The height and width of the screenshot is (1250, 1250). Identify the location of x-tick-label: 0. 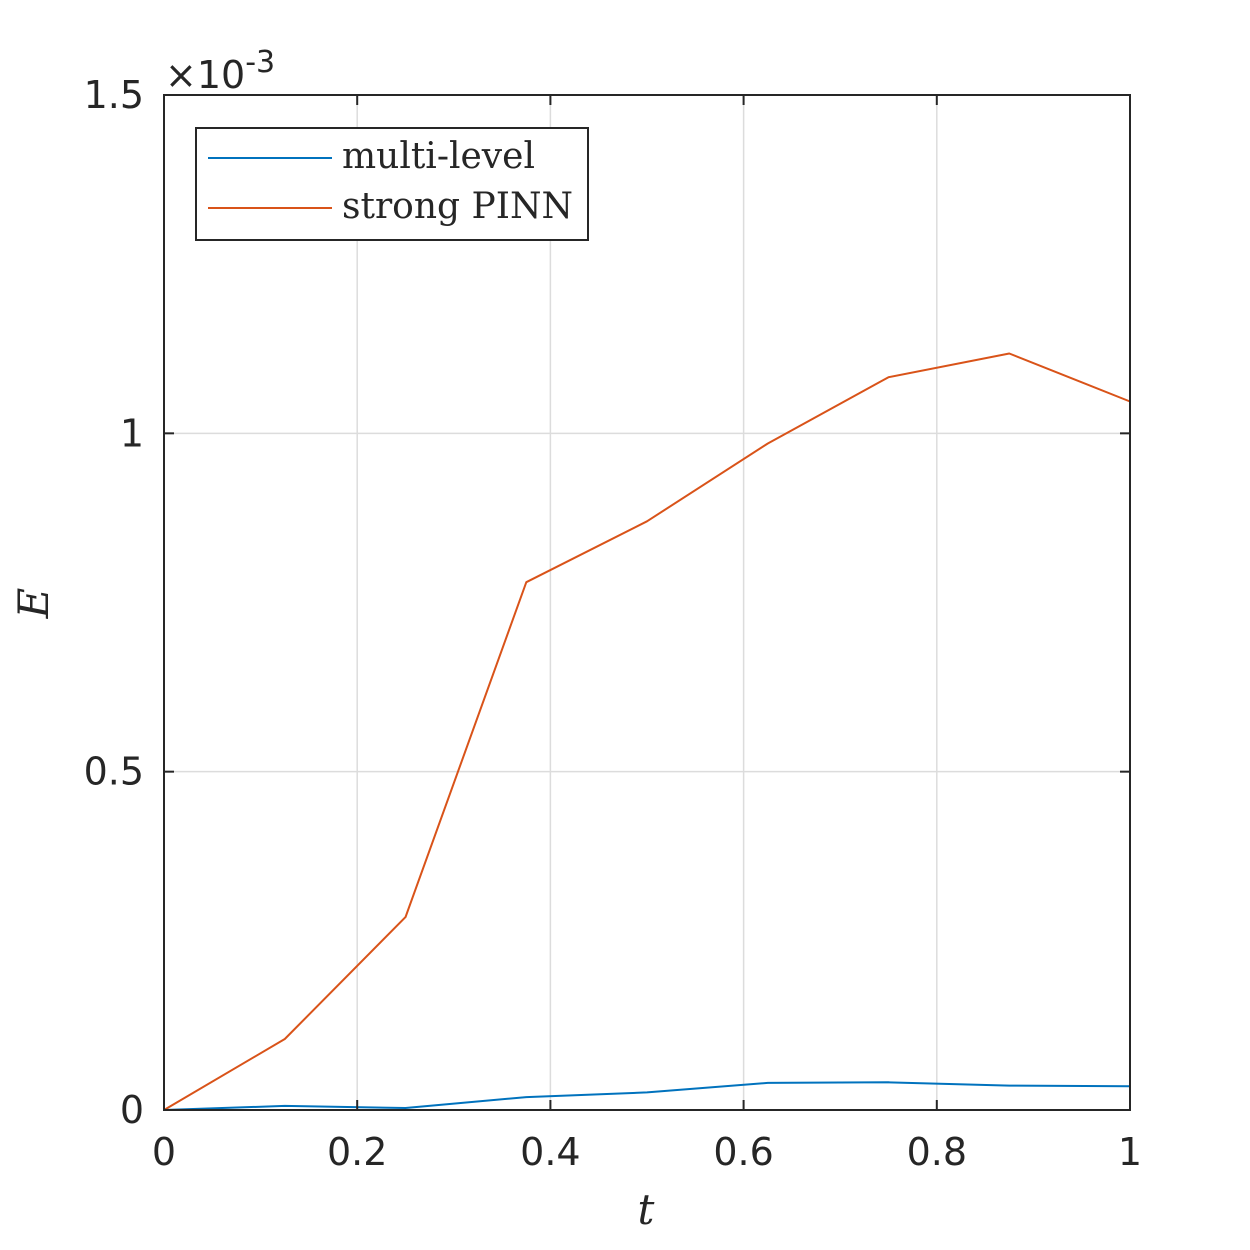
(164, 1152).